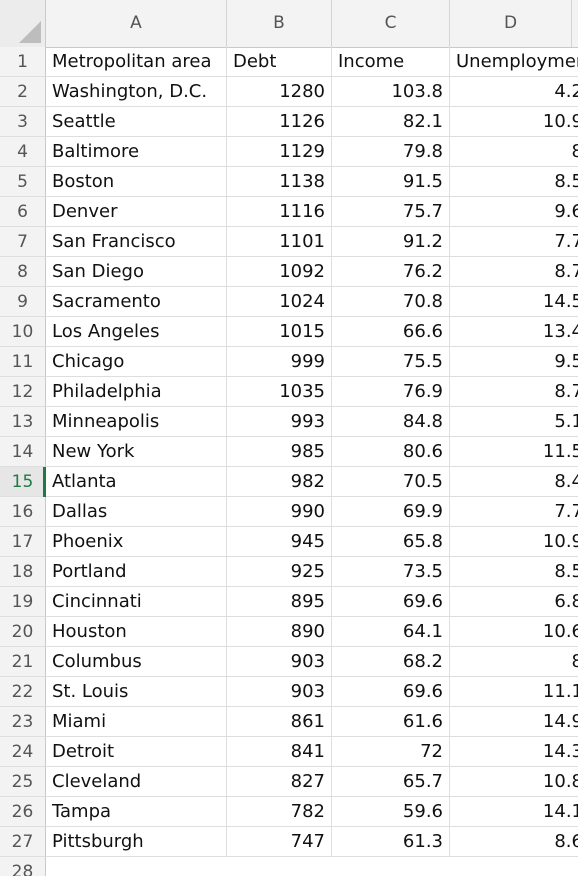 The height and width of the screenshot is (876, 578). What do you see at coordinates (23, 62) in the screenshot?
I see `row-header: 1` at bounding box center [23, 62].